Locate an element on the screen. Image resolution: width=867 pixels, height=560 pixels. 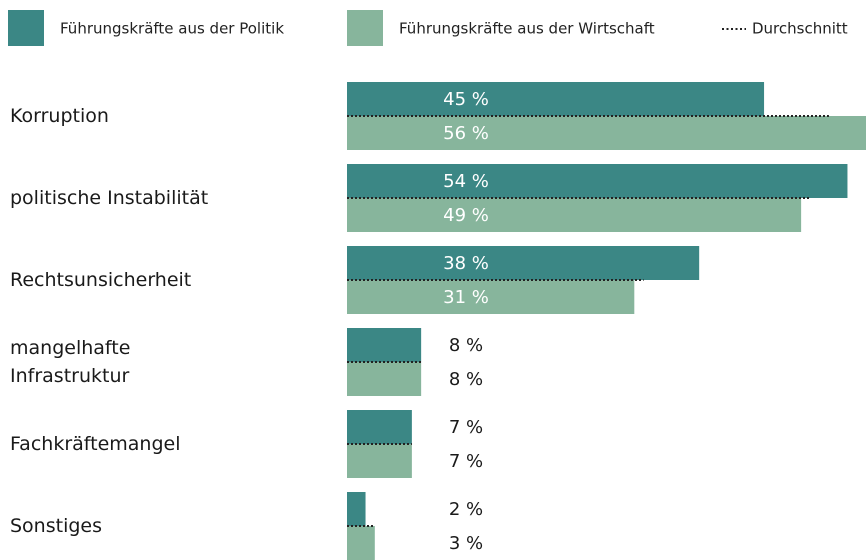
legend-label: Führungskräfte aus der Politik is located at coordinates (172, 29).